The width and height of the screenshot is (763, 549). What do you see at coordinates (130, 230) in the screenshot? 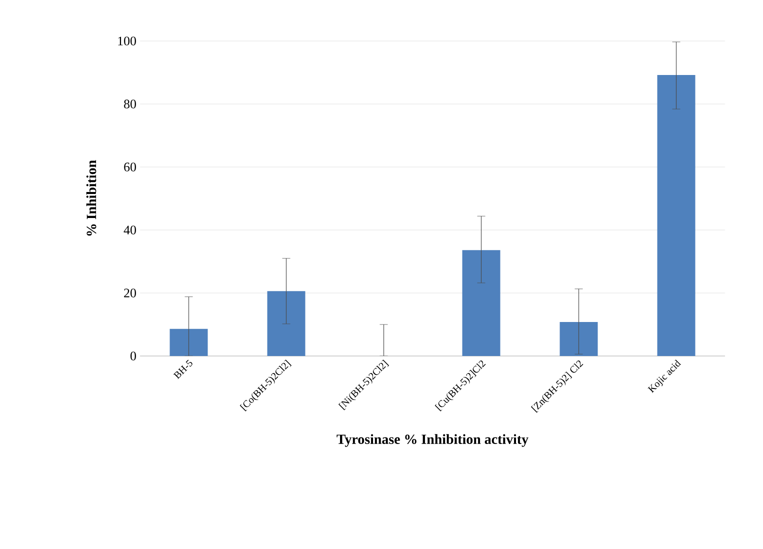
I see `y-tick-label: 40` at bounding box center [130, 230].